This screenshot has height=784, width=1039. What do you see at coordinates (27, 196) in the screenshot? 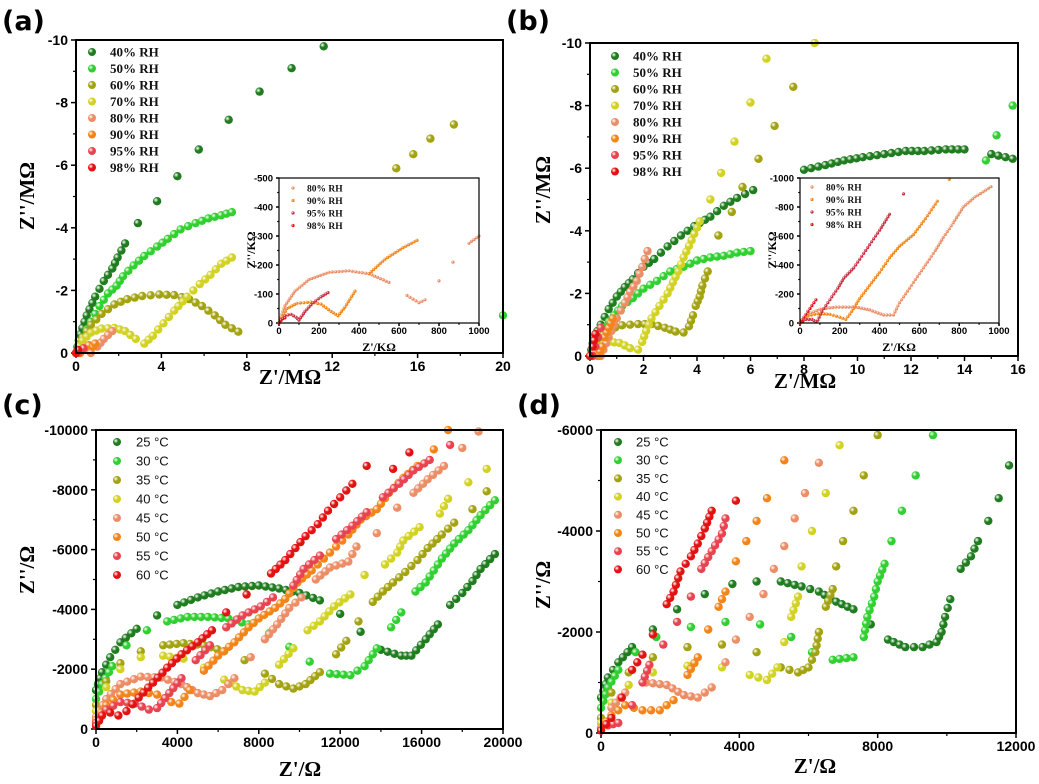
I see `y-axis-title: Z''/MΩ` at bounding box center [27, 196].